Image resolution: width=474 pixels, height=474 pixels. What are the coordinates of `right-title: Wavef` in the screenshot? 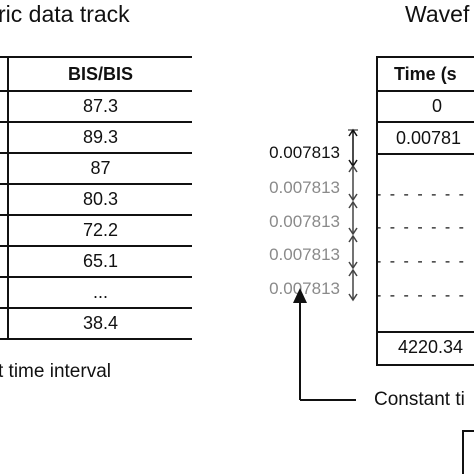 It's located at (437, 14).